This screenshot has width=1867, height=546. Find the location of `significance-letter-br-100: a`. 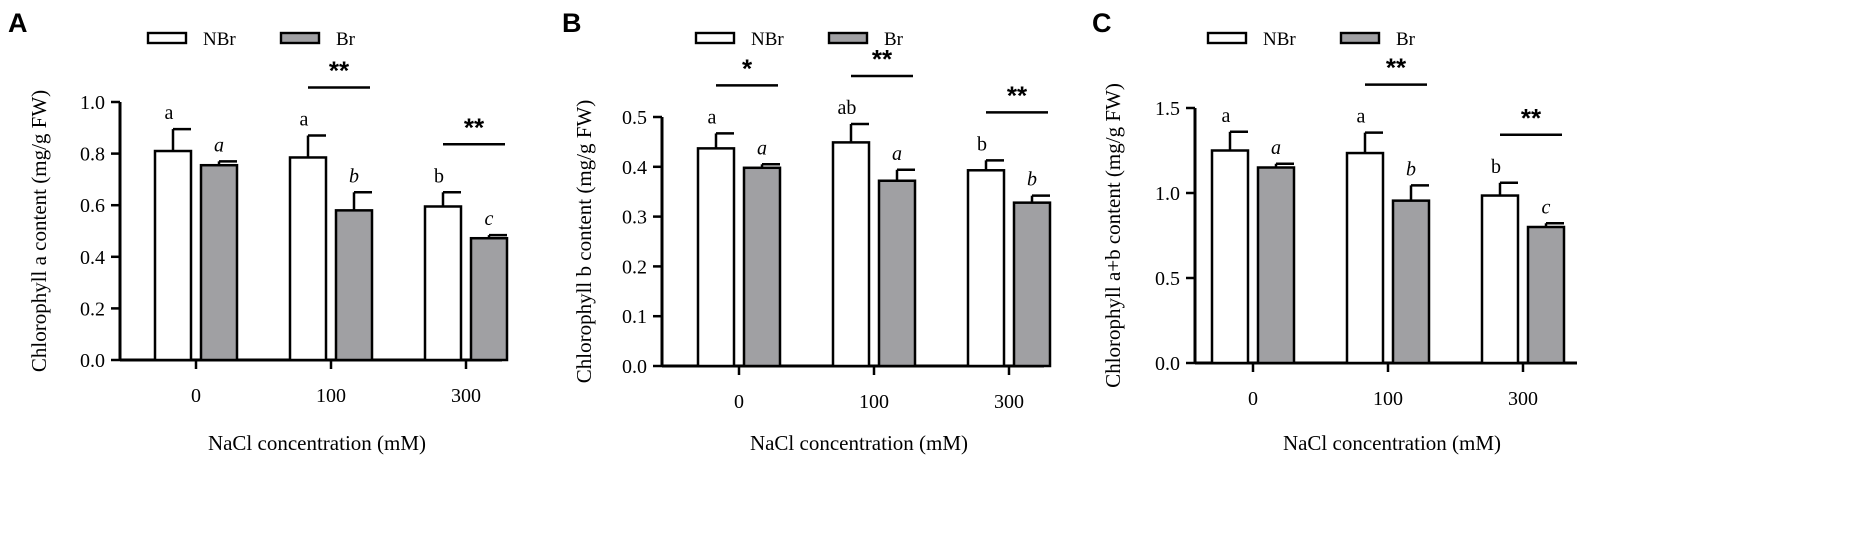

significance-letter-br-100: a is located at coordinates (897, 154).